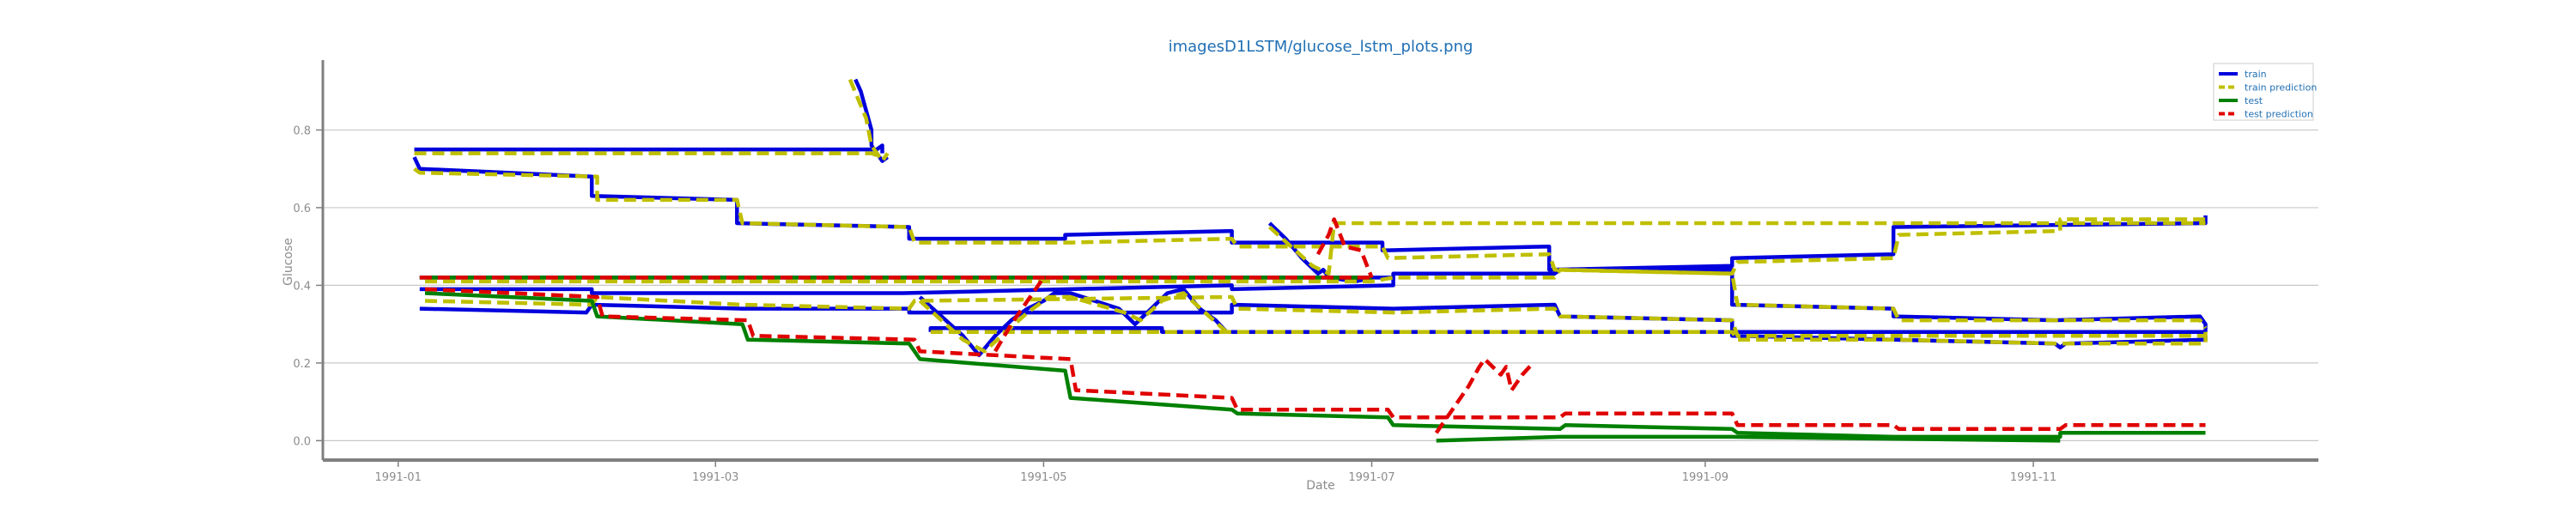 The image size is (2576, 515). I want to click on series-line-test, so click(1748, 438).